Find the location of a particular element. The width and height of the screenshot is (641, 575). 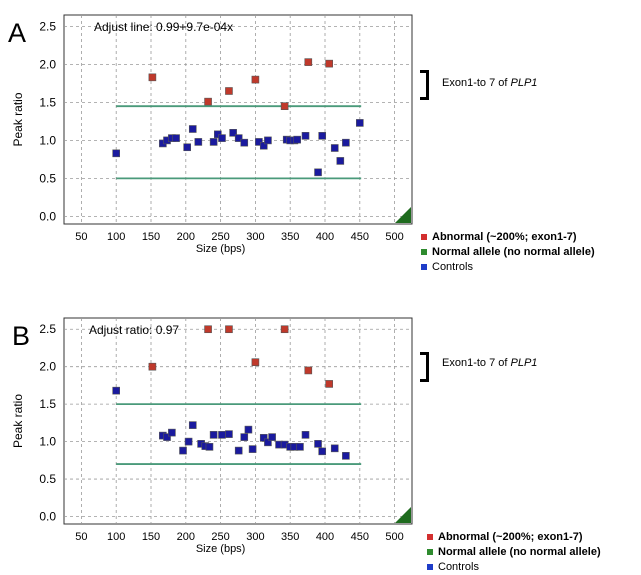

legend-a-item-abnormal: Abnormal (~200%; exon1-7) is located at coordinates (508, 237).